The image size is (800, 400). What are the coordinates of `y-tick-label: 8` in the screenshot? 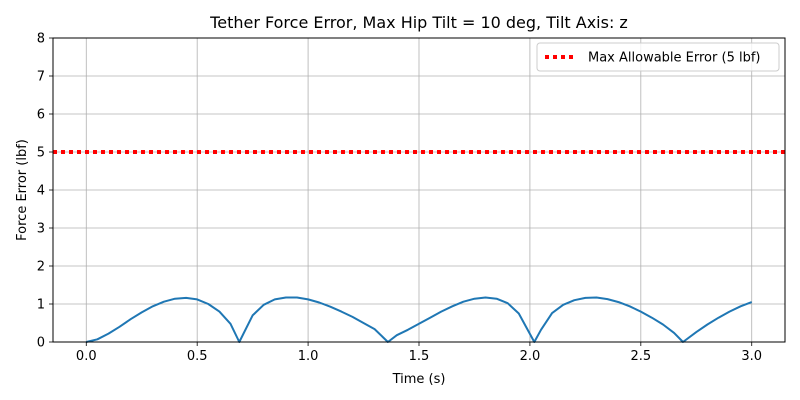 It's located at (41, 39).